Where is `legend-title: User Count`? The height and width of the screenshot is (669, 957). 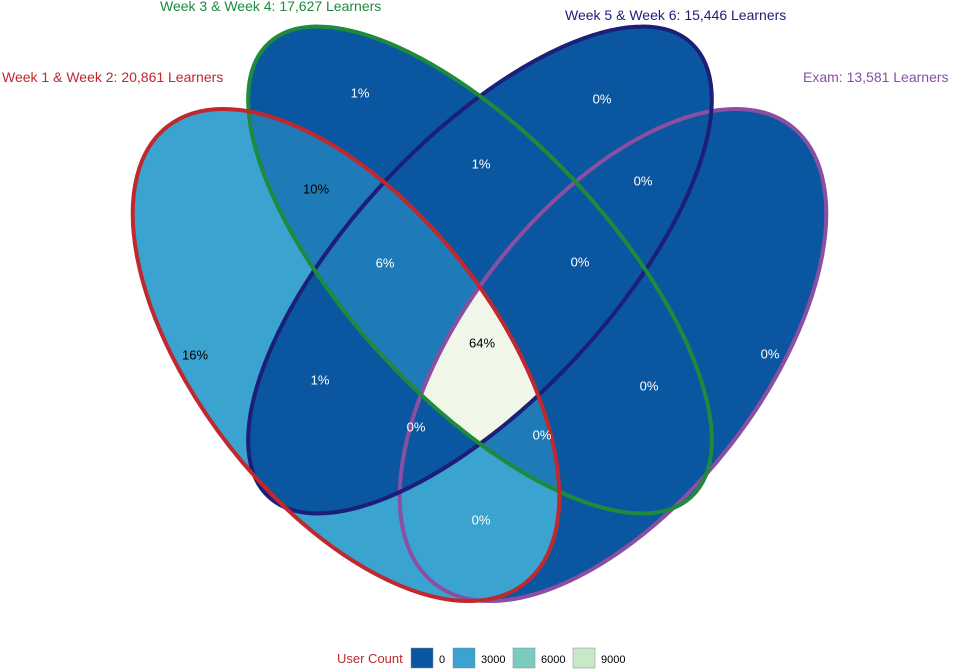
legend-title: User Count is located at coordinates (370, 658).